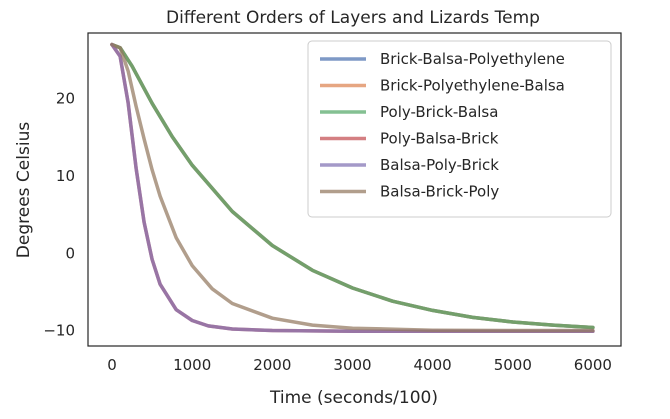 This screenshot has width=670, height=419. What do you see at coordinates (439, 112) in the screenshot?
I see `legend-label-3: Poly-Brick-Balsa` at bounding box center [439, 112].